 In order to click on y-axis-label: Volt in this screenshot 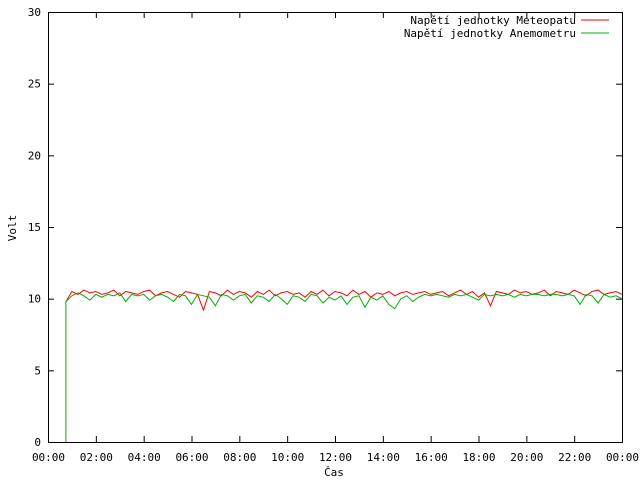, I will do `click(12, 228)`.